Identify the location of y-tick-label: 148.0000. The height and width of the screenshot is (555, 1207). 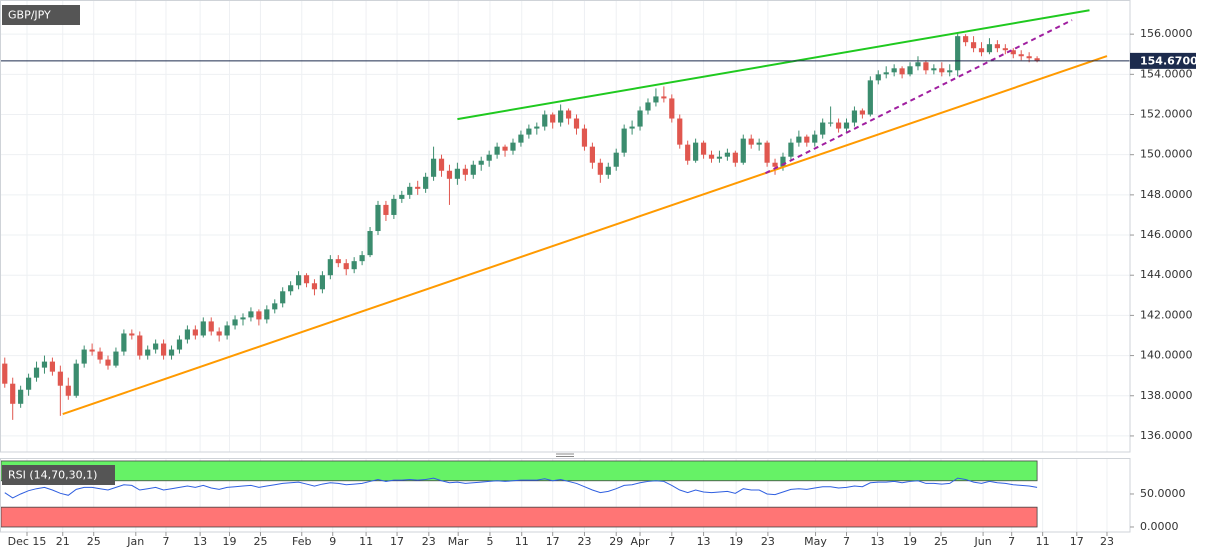
(1166, 194).